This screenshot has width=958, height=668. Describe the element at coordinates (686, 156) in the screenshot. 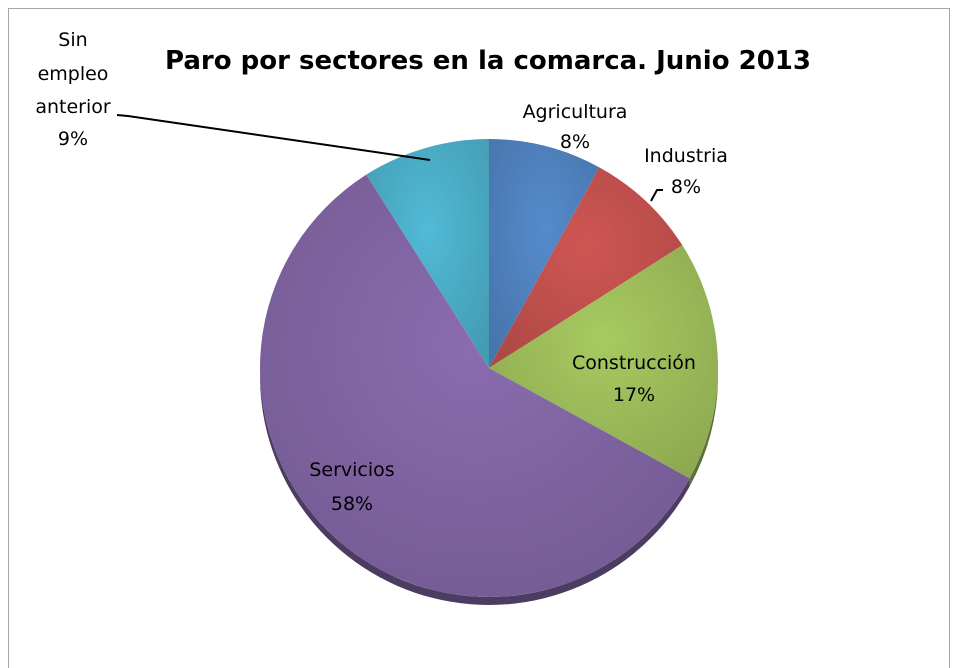

I see `slice-name-label-industria: Industria` at that location.